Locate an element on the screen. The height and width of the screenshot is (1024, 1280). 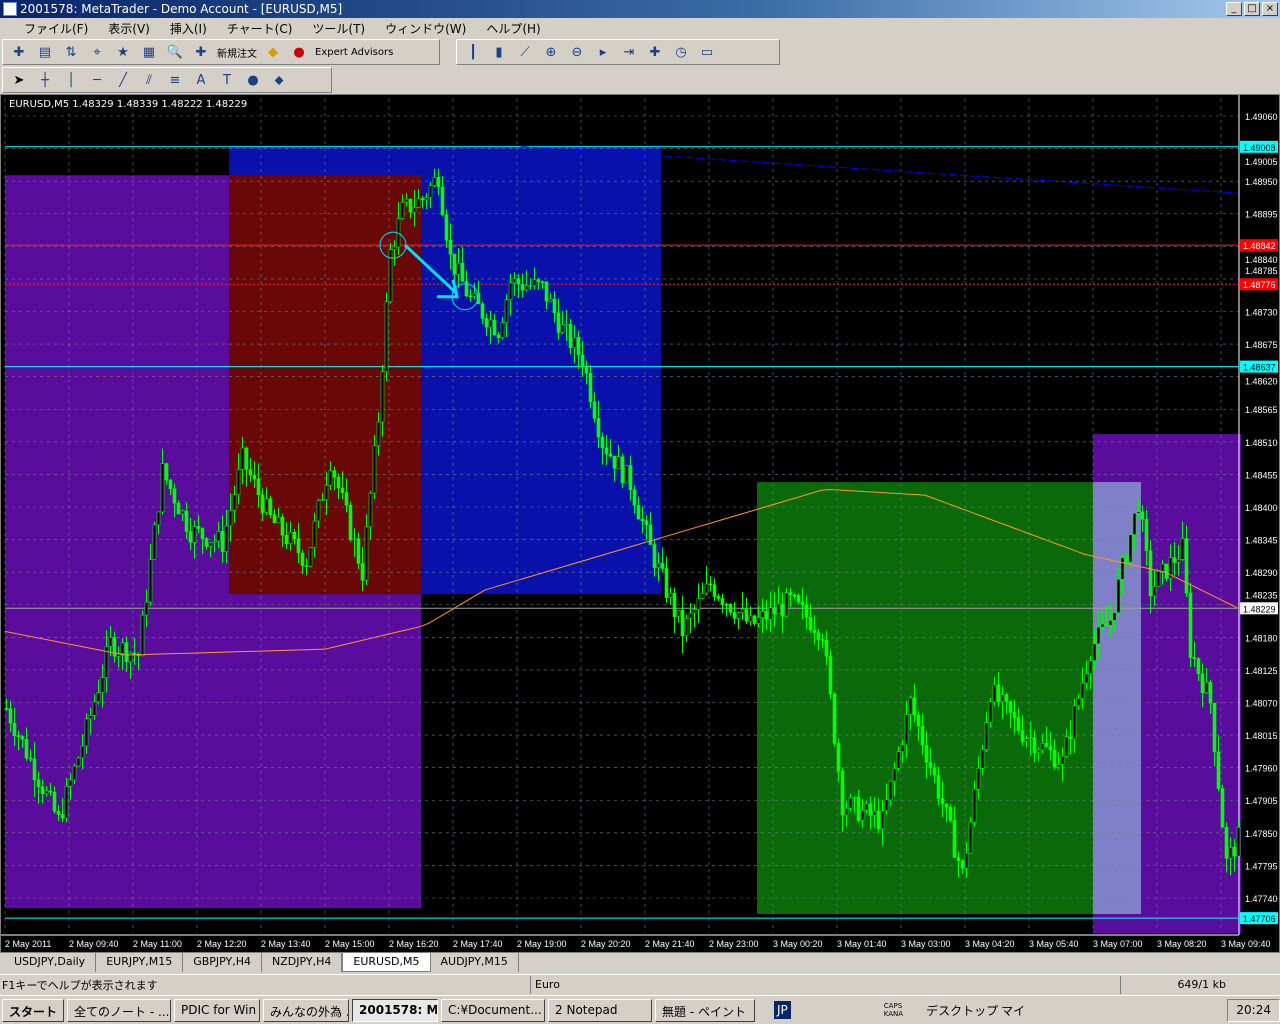
price-tick-label: 1.49060 is located at coordinates (1261, 117).